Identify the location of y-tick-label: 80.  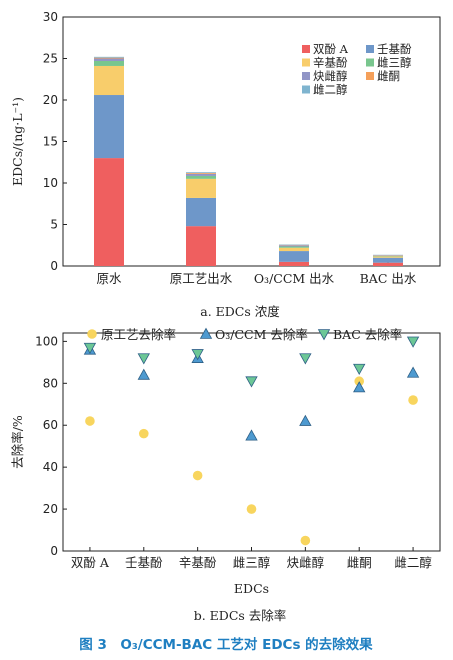
(50, 383).